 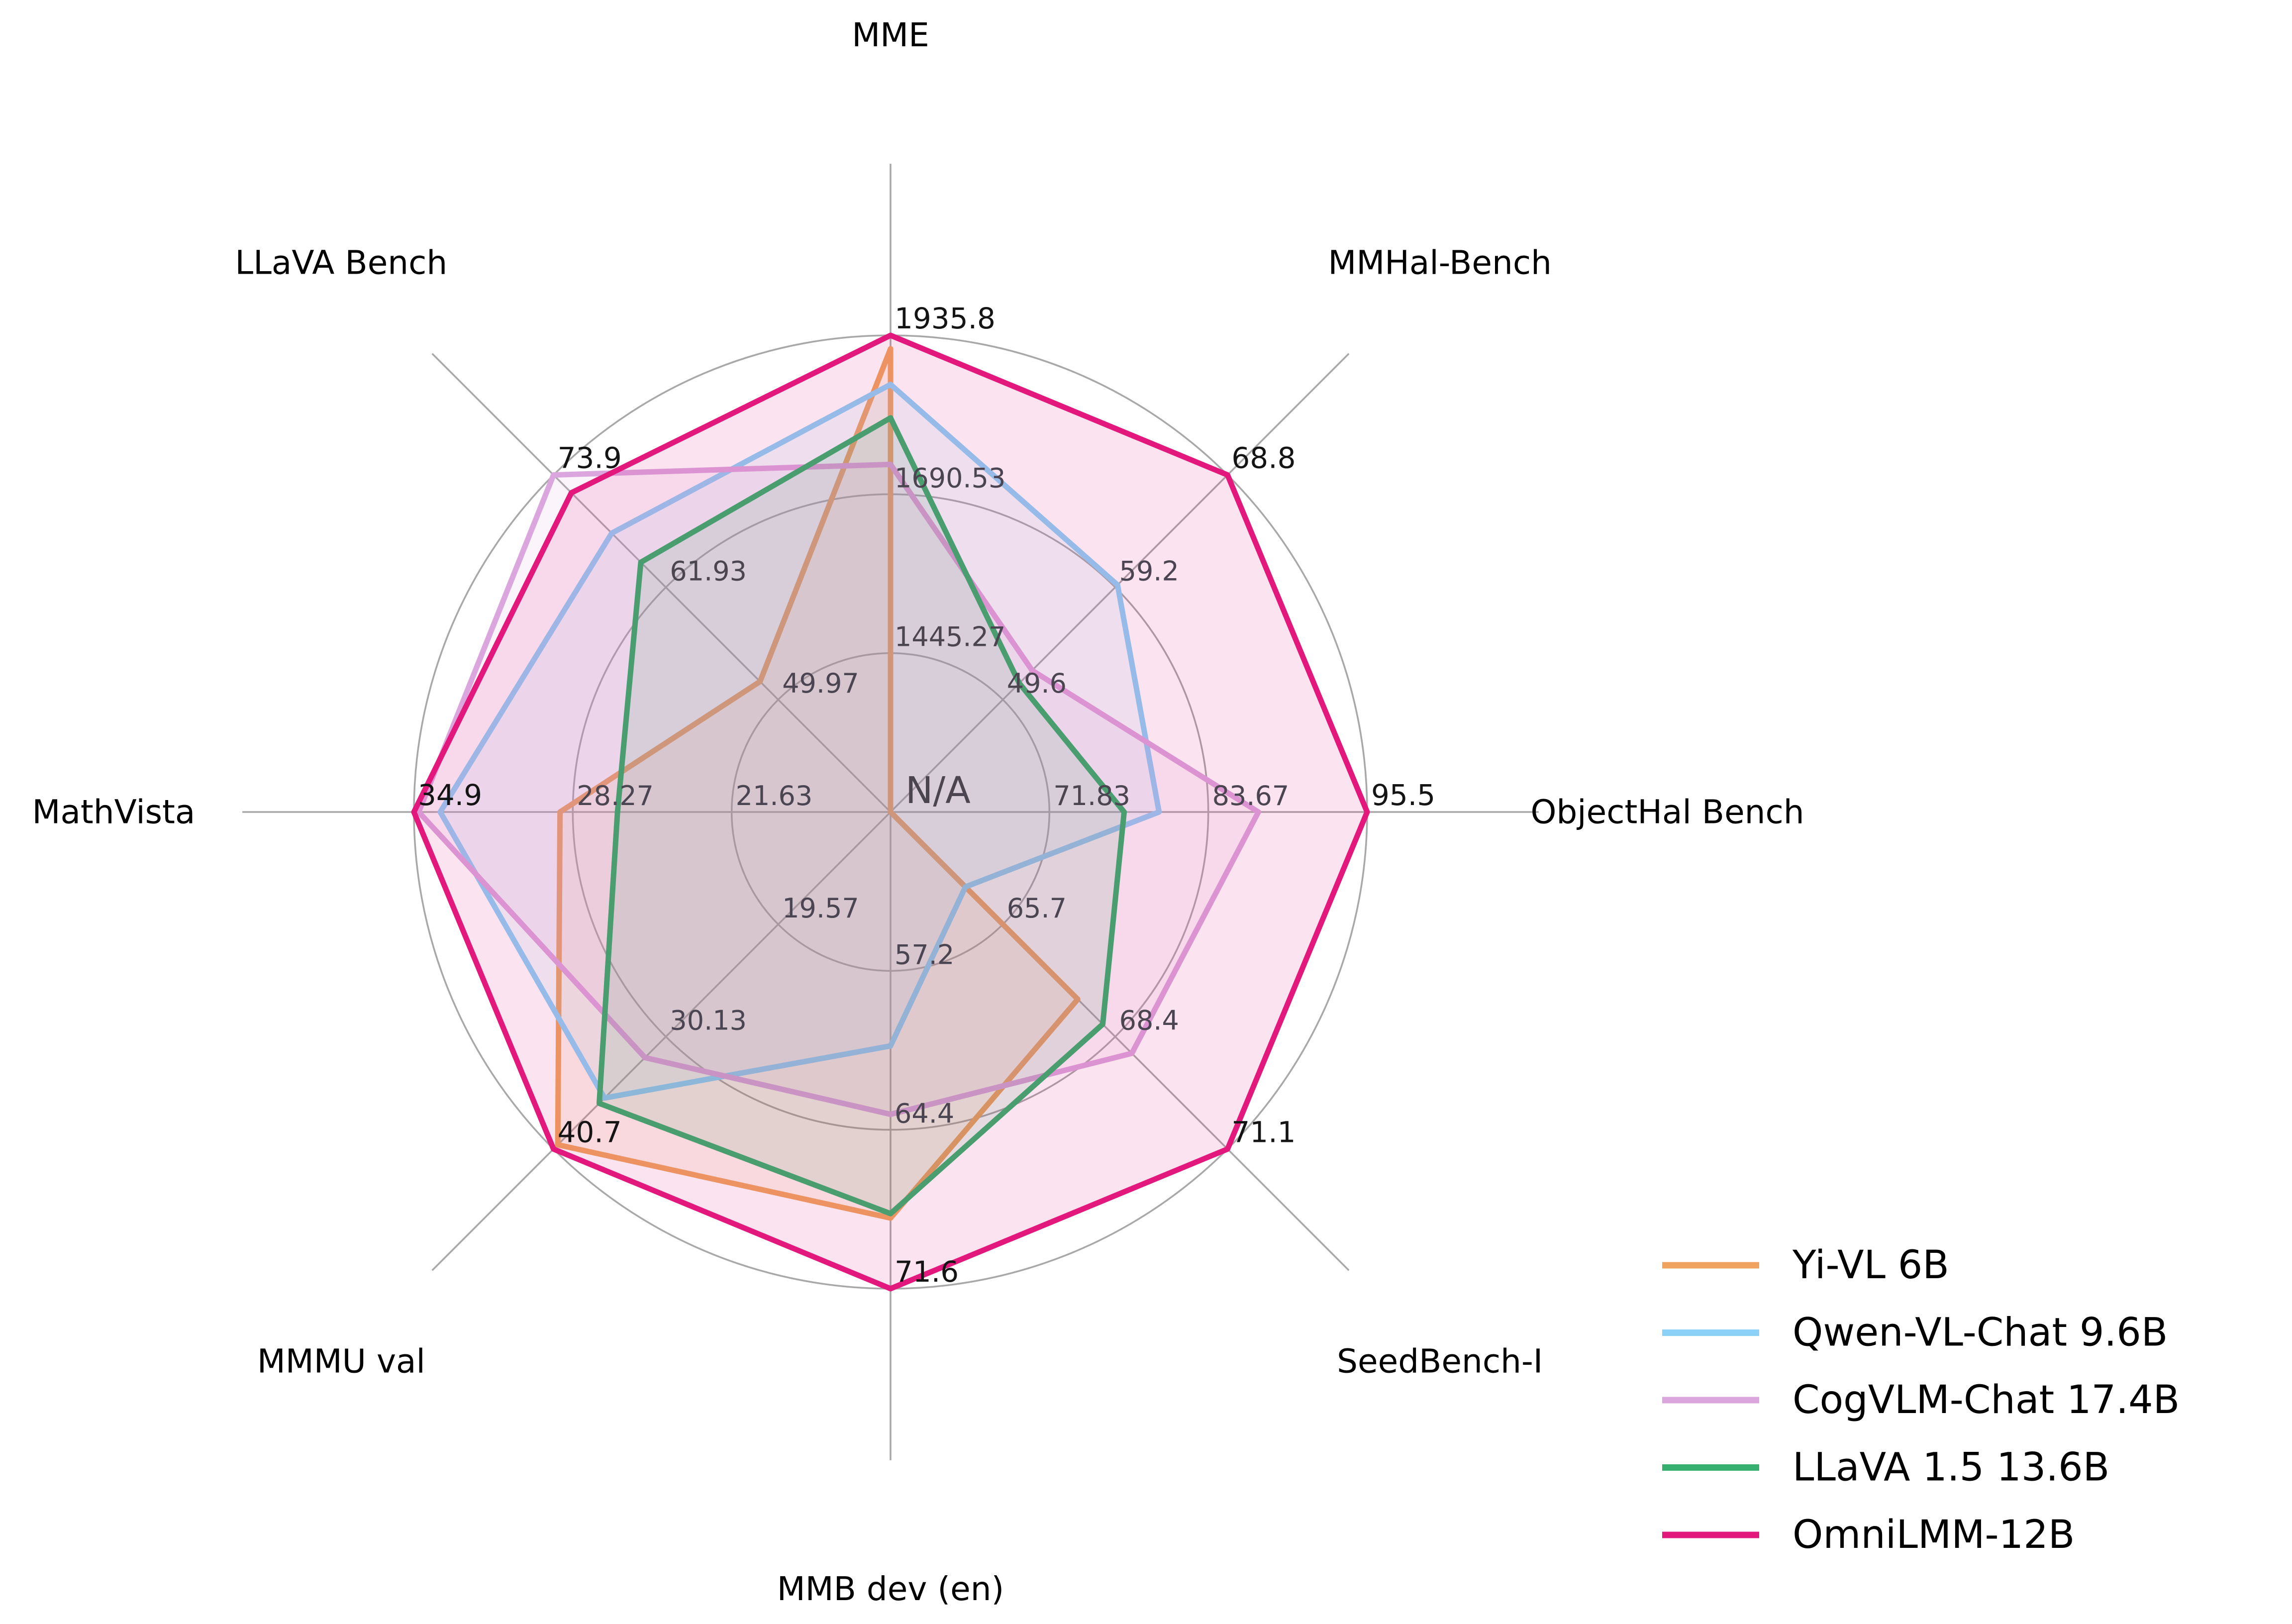 What do you see at coordinates (661, 583) in the screenshot?
I see `radar-spoke-llava-bench` at bounding box center [661, 583].